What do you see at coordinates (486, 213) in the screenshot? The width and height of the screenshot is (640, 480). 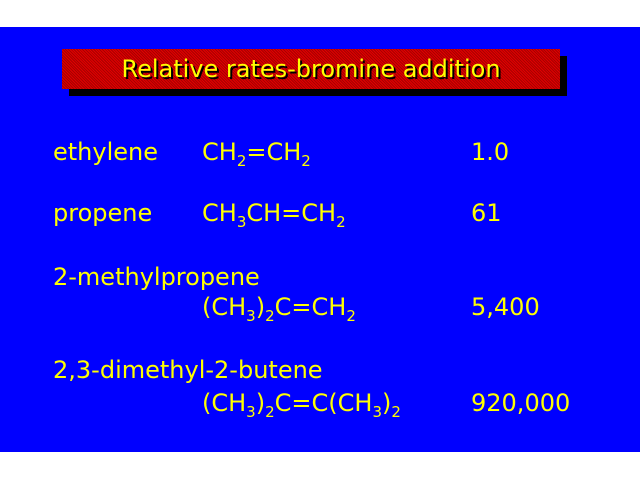 I see `relative-rate: 61` at bounding box center [486, 213].